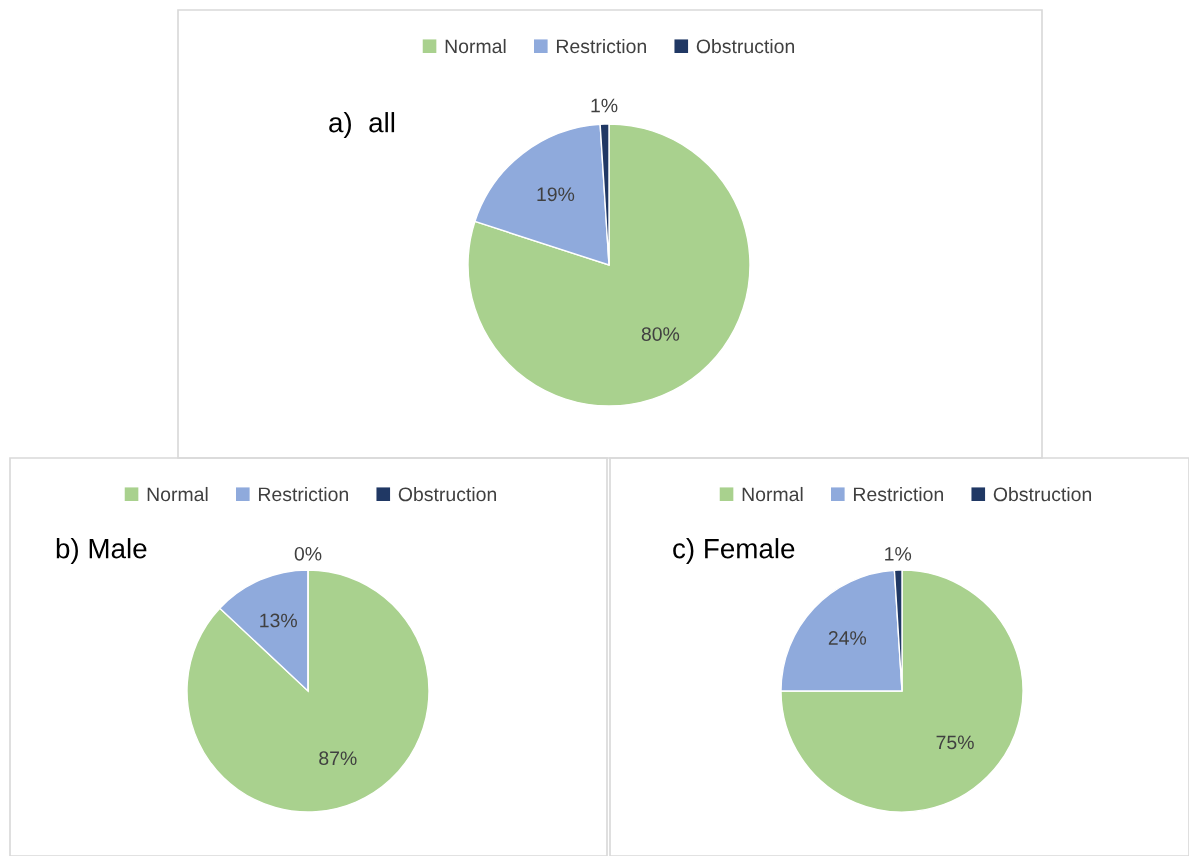 The height and width of the screenshot is (856, 1189). Describe the element at coordinates (338, 758) in the screenshot. I see `data-label: 87%` at that location.